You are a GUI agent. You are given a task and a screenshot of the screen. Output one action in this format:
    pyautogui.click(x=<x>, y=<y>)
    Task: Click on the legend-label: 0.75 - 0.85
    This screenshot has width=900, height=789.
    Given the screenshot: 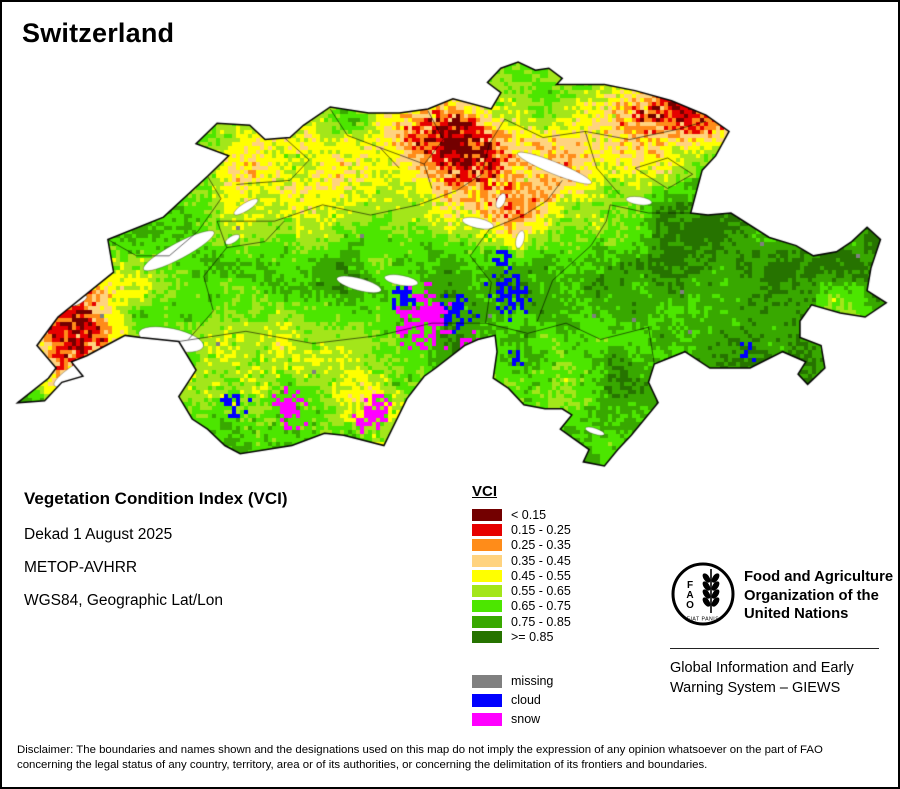 What is the action you would take?
    pyautogui.click(x=541, y=621)
    